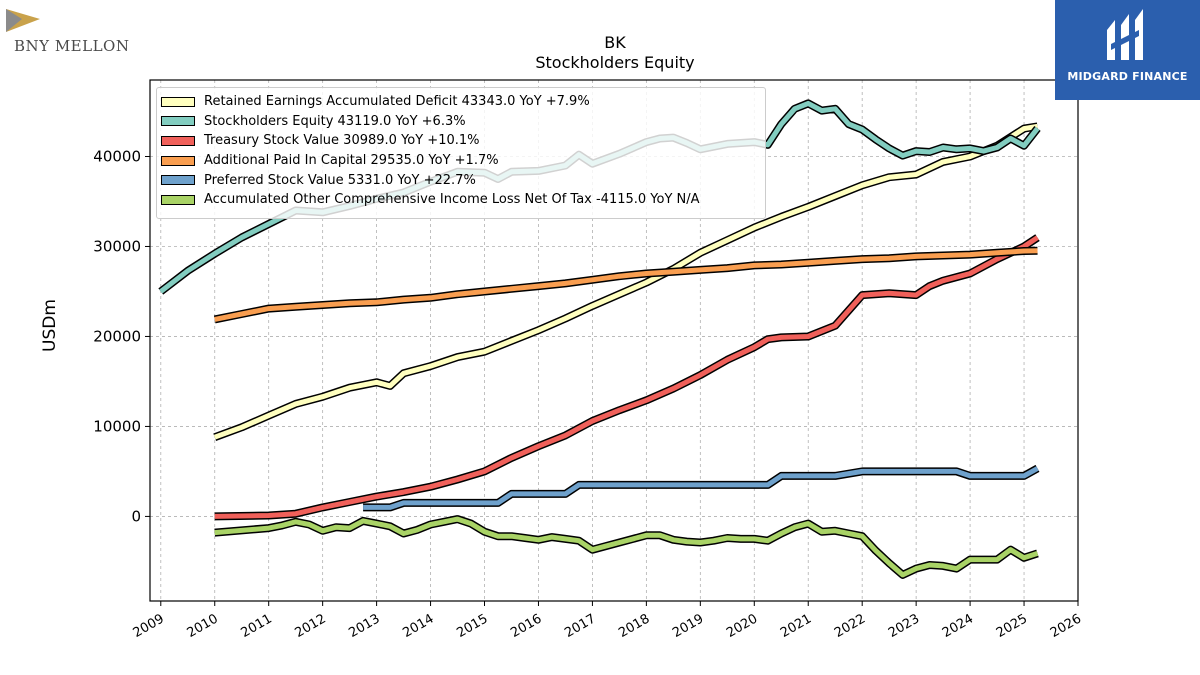 This screenshot has height=675, width=1200. What do you see at coordinates (634, 626) in the screenshot?
I see `x-tick-label: 2018` at bounding box center [634, 626].